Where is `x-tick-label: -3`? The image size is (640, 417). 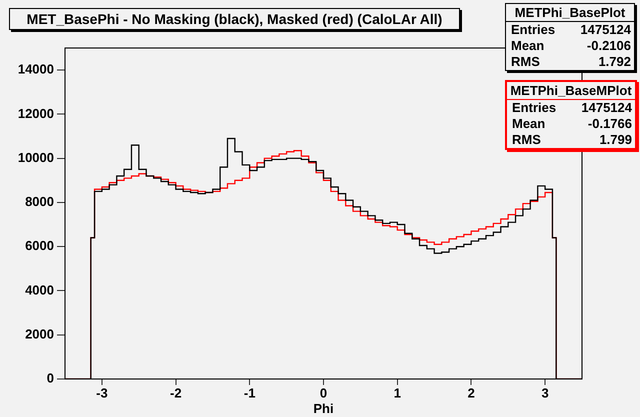 x-tick-label: -3 is located at coordinates (102, 392).